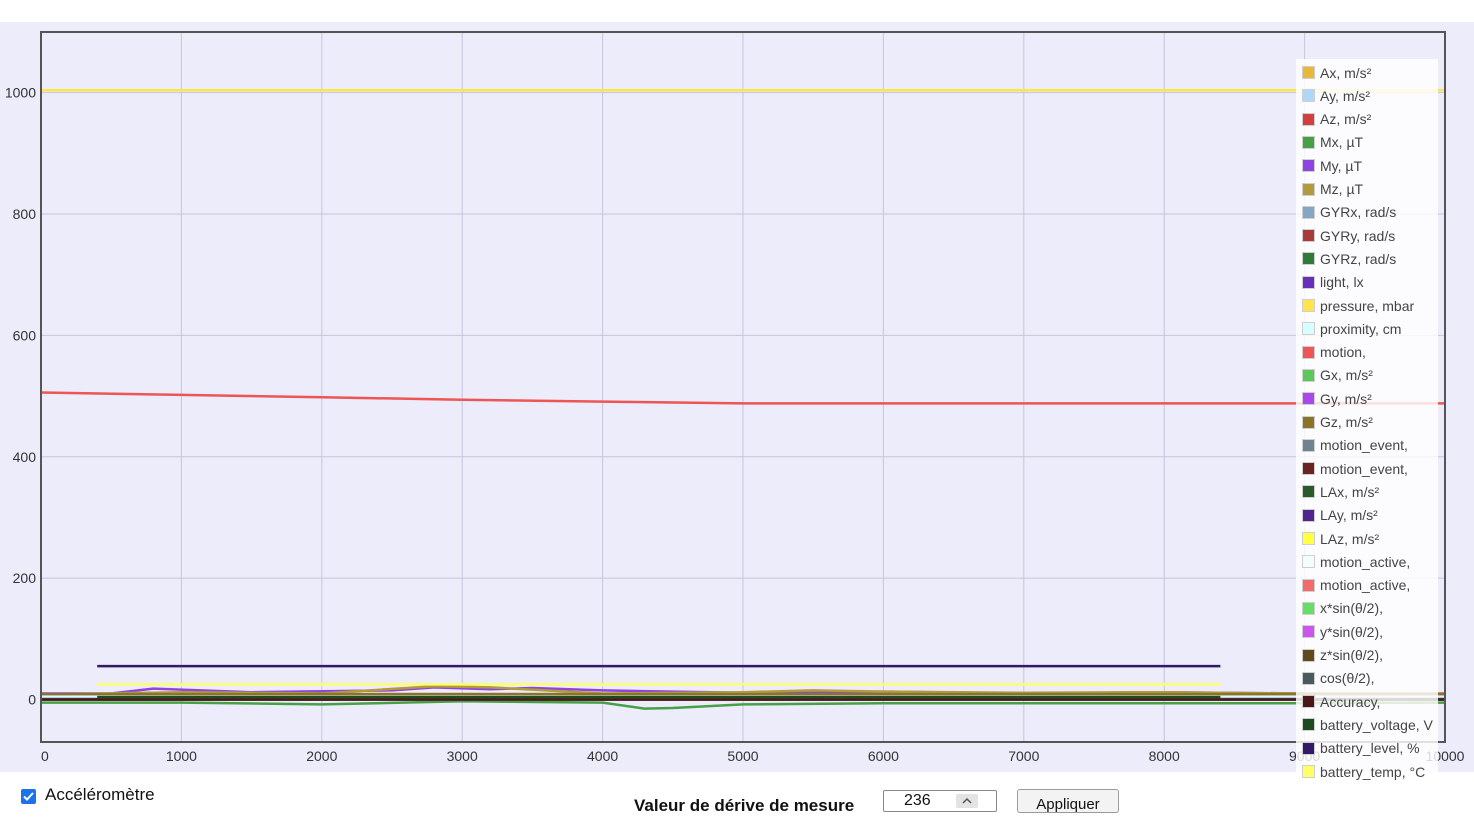  What do you see at coordinates (321, 756) in the screenshot?
I see `x-tick-label: 2000` at bounding box center [321, 756].